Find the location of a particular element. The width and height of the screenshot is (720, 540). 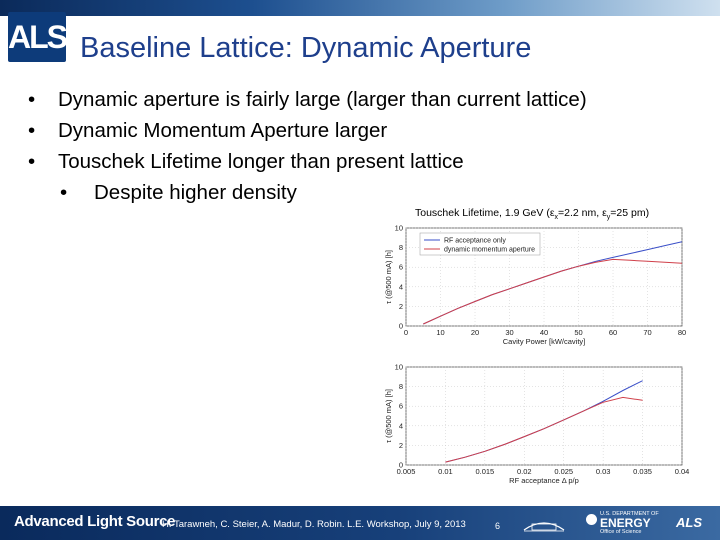

sub-bullet-item: • Despite higher density is located at coordinates (370, 192).